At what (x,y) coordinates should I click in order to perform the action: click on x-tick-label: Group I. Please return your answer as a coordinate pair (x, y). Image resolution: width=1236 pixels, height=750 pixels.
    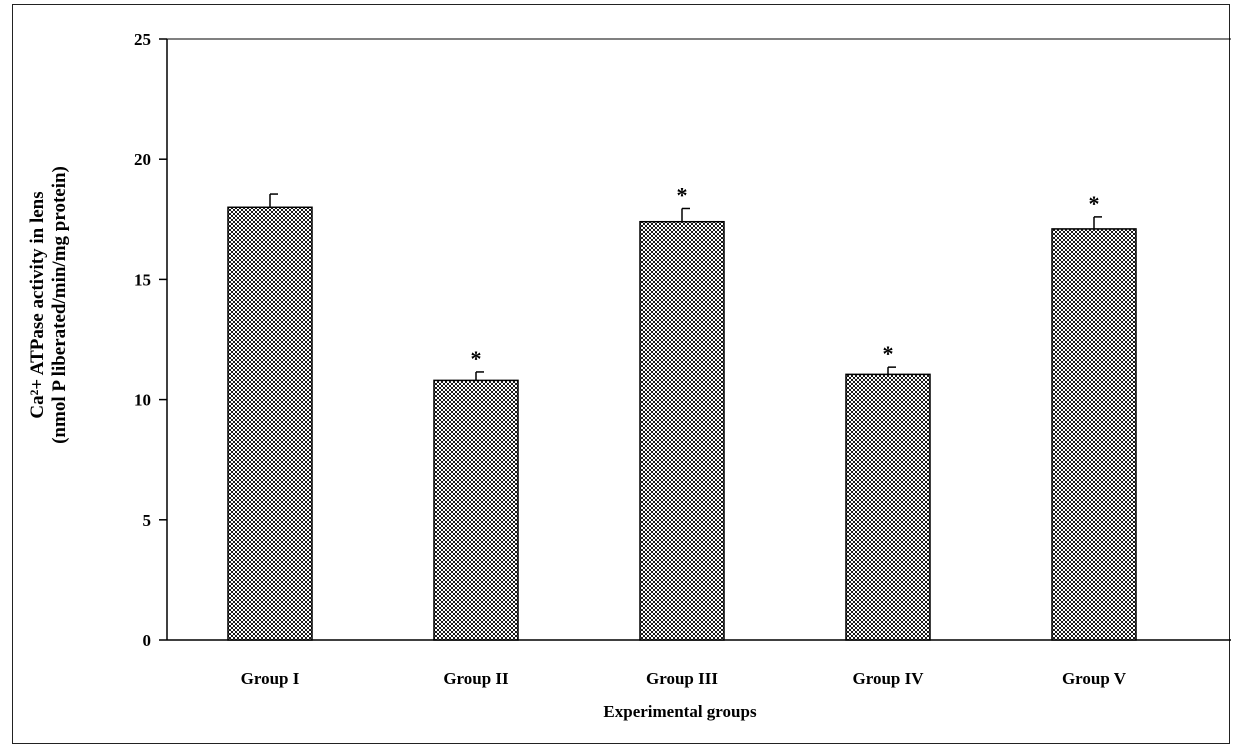
    Looking at the image, I should click on (270, 678).